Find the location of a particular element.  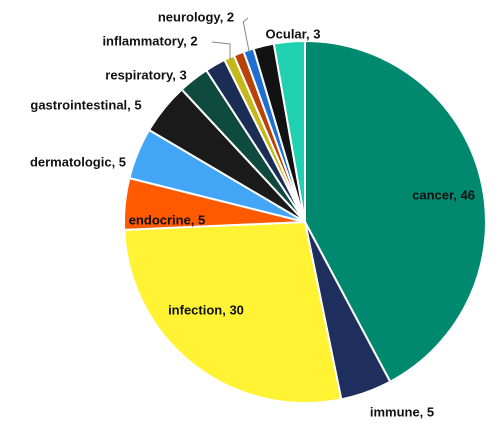

slice-label-cancer: cancer, 46 is located at coordinates (443, 194).